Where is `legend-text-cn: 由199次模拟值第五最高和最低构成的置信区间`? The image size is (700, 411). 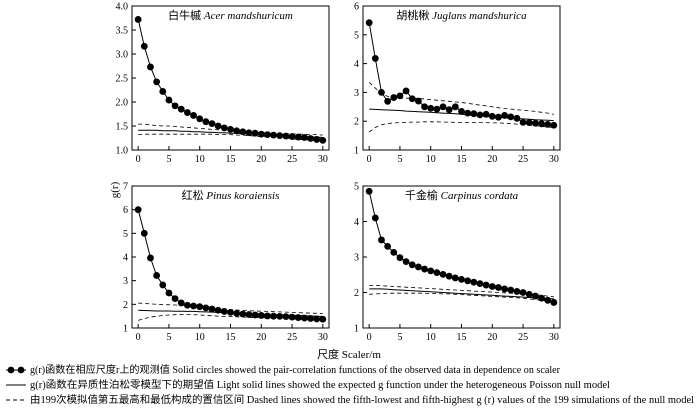
legend-text-cn: 由199次模拟值第五最高和最低构成的置信区间 is located at coordinates (138, 399).